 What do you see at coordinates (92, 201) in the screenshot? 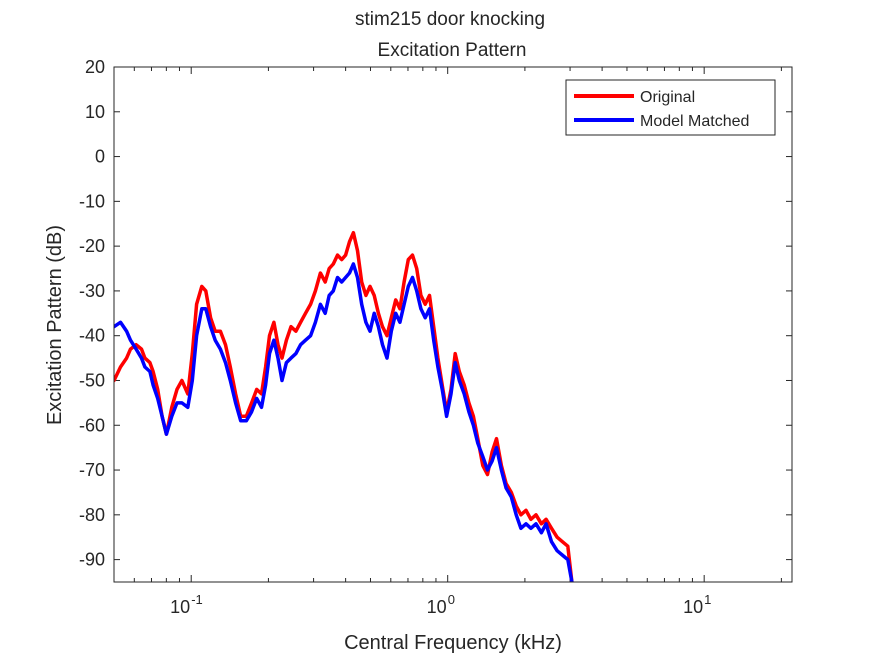
I see `y-tick-label: -10` at bounding box center [92, 201].